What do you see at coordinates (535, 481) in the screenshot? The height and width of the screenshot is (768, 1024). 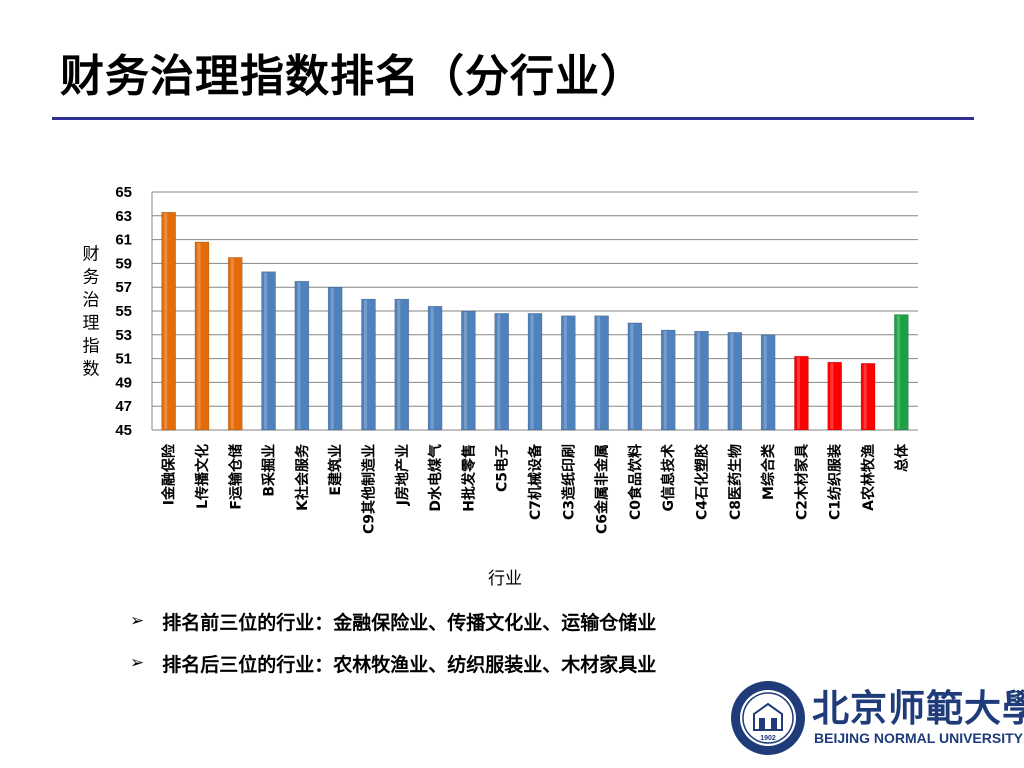 I see `x-tick-label: C7机械设备` at bounding box center [535, 481].